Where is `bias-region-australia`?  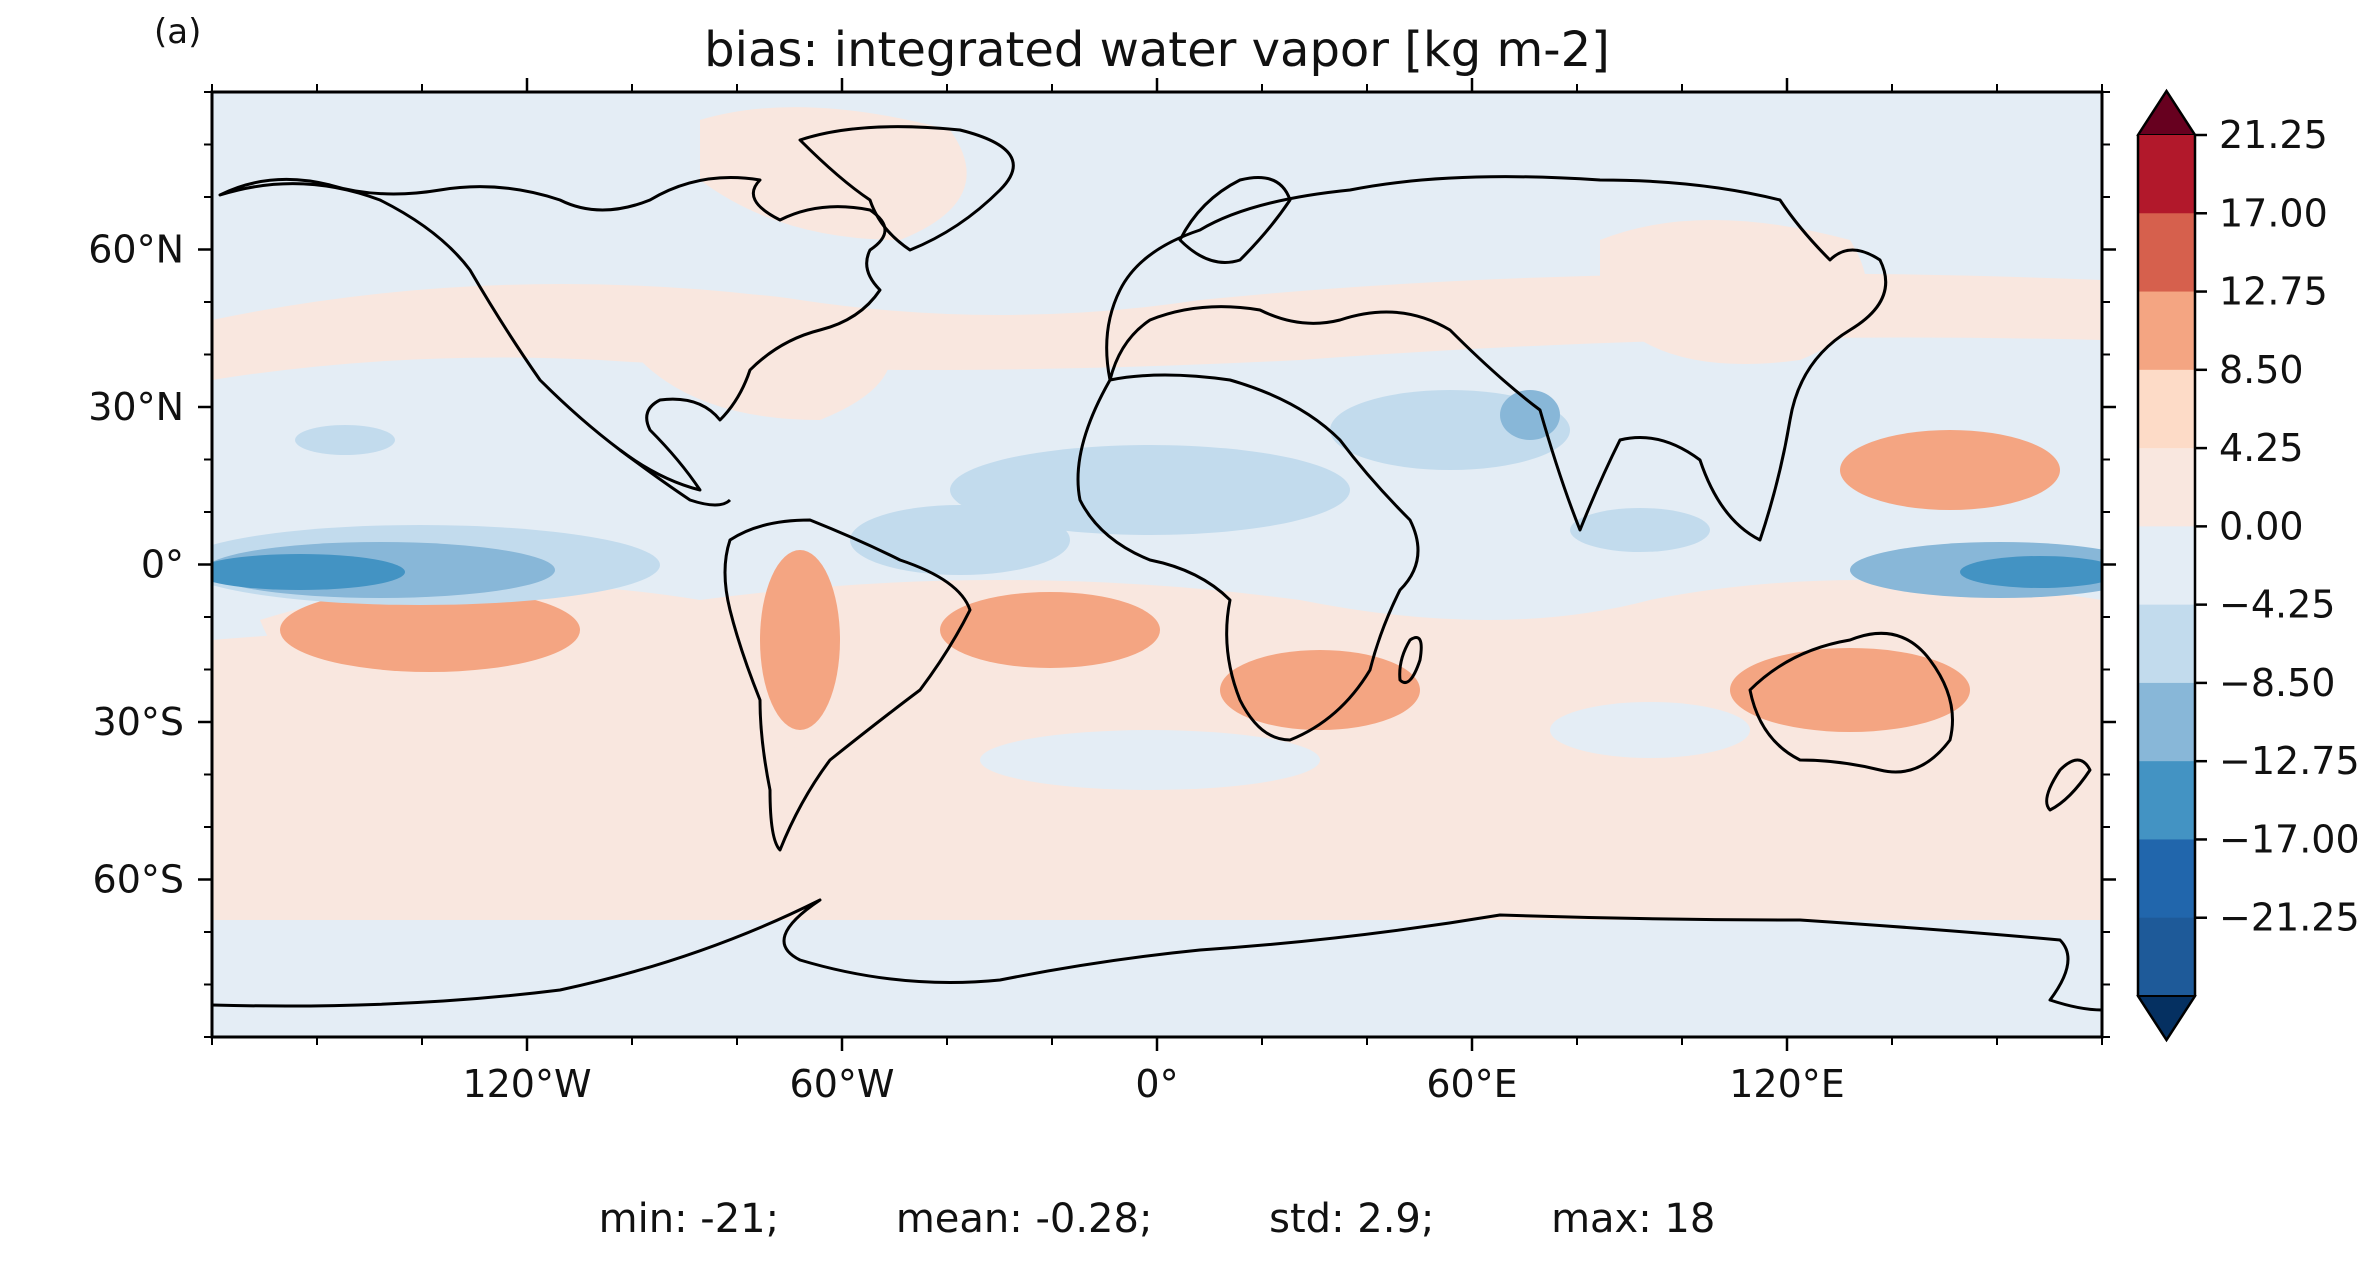 bias-region-australia is located at coordinates (1850, 690).